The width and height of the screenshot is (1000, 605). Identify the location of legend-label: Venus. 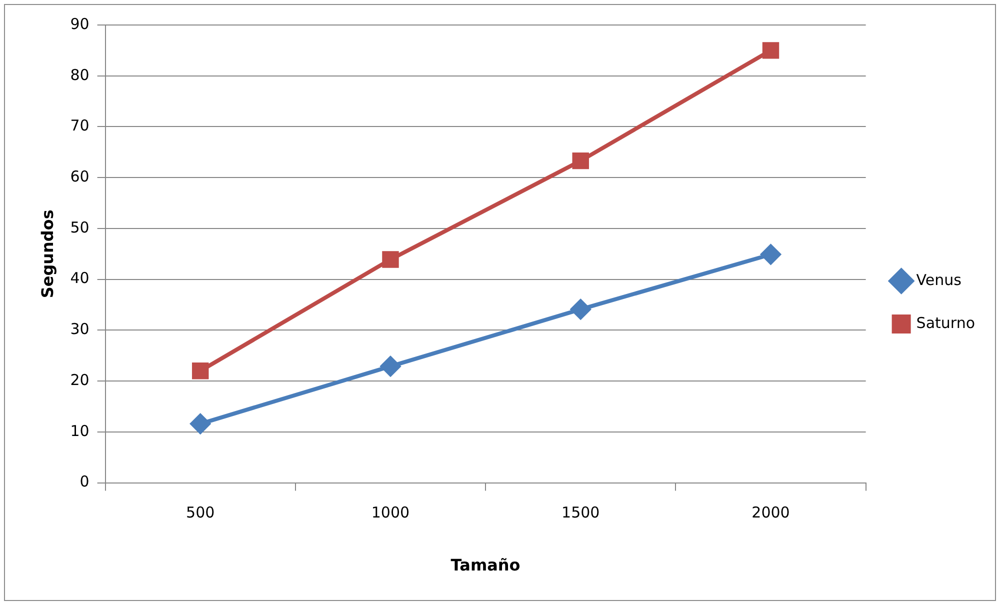
(939, 279).